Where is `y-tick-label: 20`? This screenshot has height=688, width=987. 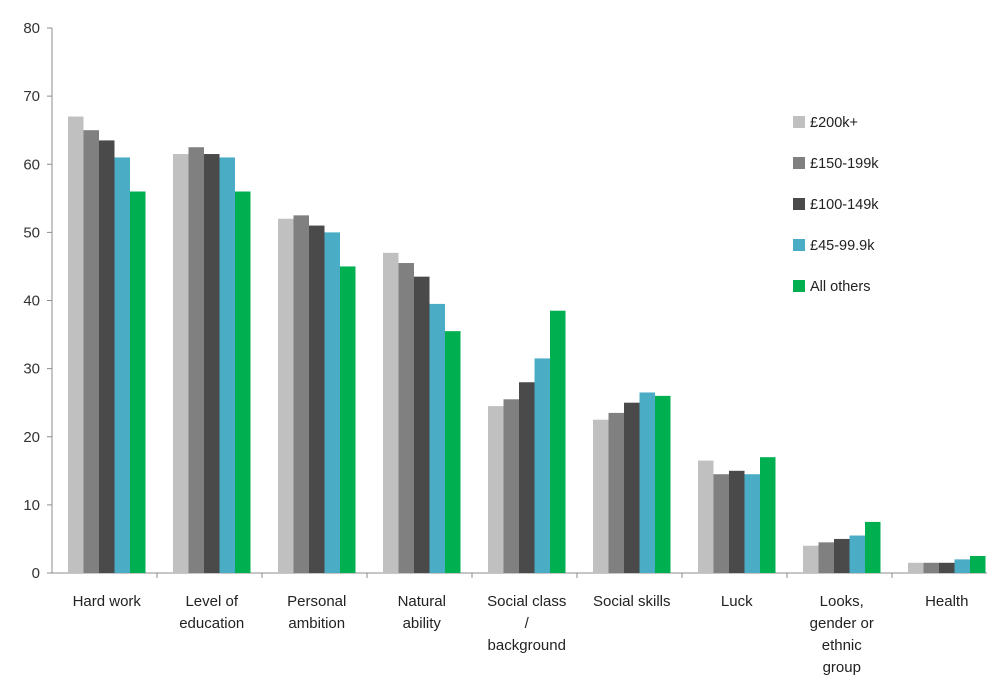
y-tick-label: 20 is located at coordinates (31, 437).